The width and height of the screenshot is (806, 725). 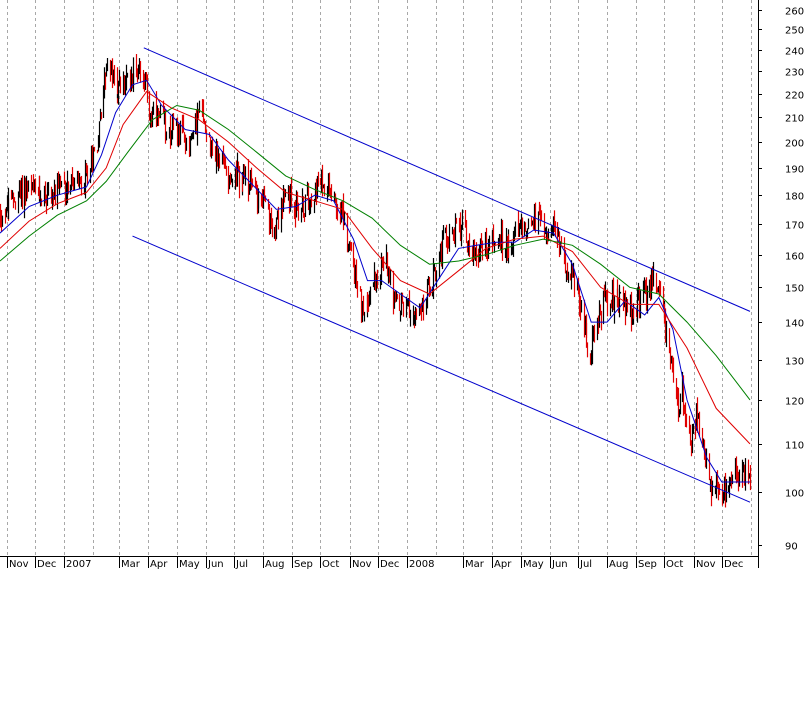 I want to click on y-tick-label: 210, so click(x=794, y=119).